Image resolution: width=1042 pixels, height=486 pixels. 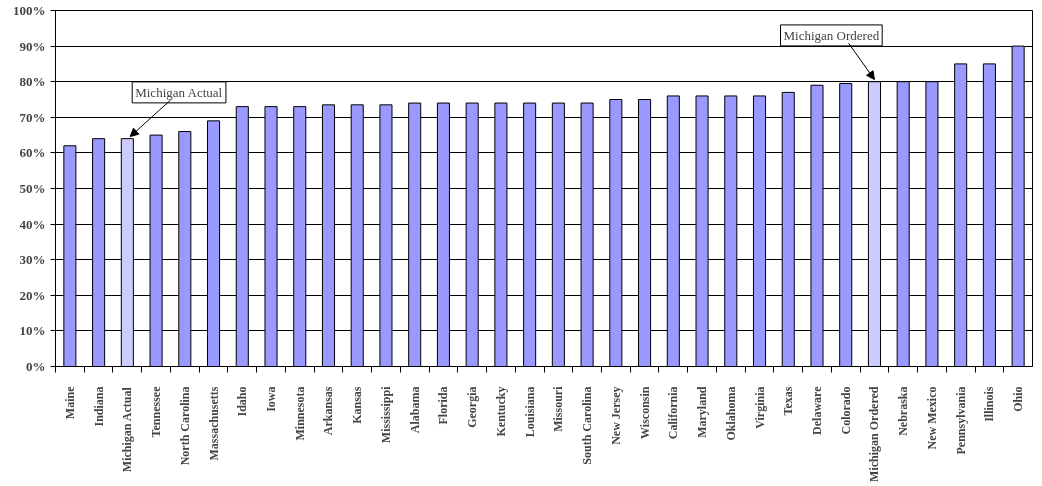 I want to click on y-tick-label: 40%, so click(x=32, y=224).